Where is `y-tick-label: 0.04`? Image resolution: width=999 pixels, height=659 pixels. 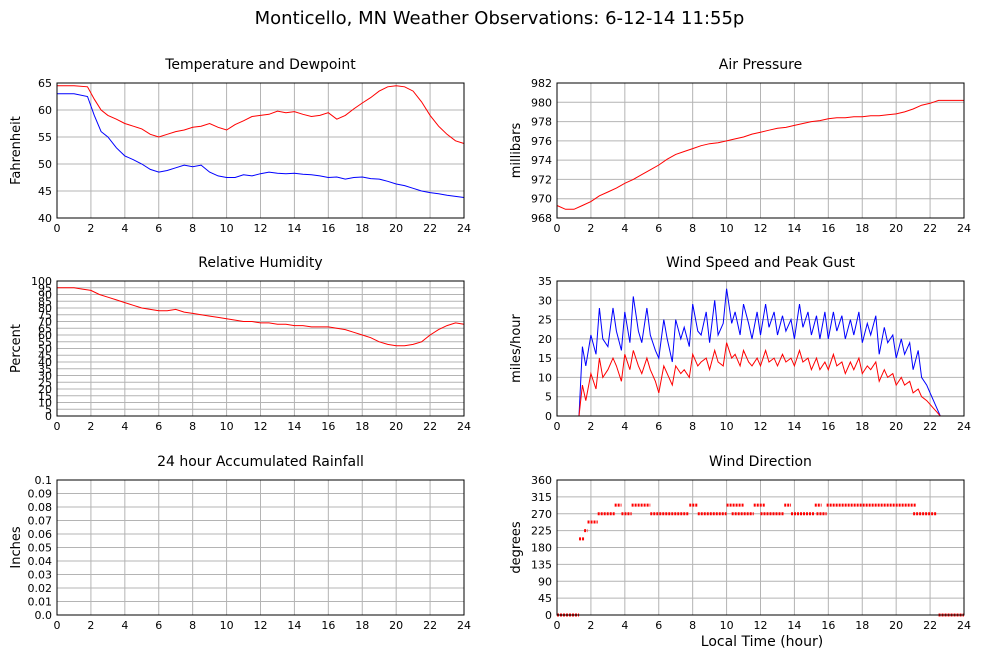 y-tick-label: 0.04 is located at coordinates (40, 561).